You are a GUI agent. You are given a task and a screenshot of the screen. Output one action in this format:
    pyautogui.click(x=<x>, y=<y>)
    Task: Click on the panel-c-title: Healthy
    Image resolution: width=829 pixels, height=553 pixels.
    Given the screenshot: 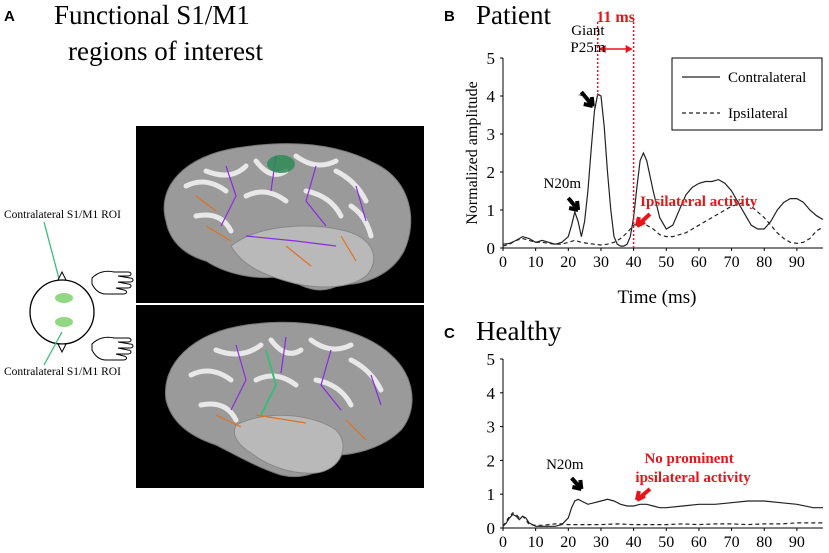 What is the action you would take?
    pyautogui.click(x=519, y=331)
    